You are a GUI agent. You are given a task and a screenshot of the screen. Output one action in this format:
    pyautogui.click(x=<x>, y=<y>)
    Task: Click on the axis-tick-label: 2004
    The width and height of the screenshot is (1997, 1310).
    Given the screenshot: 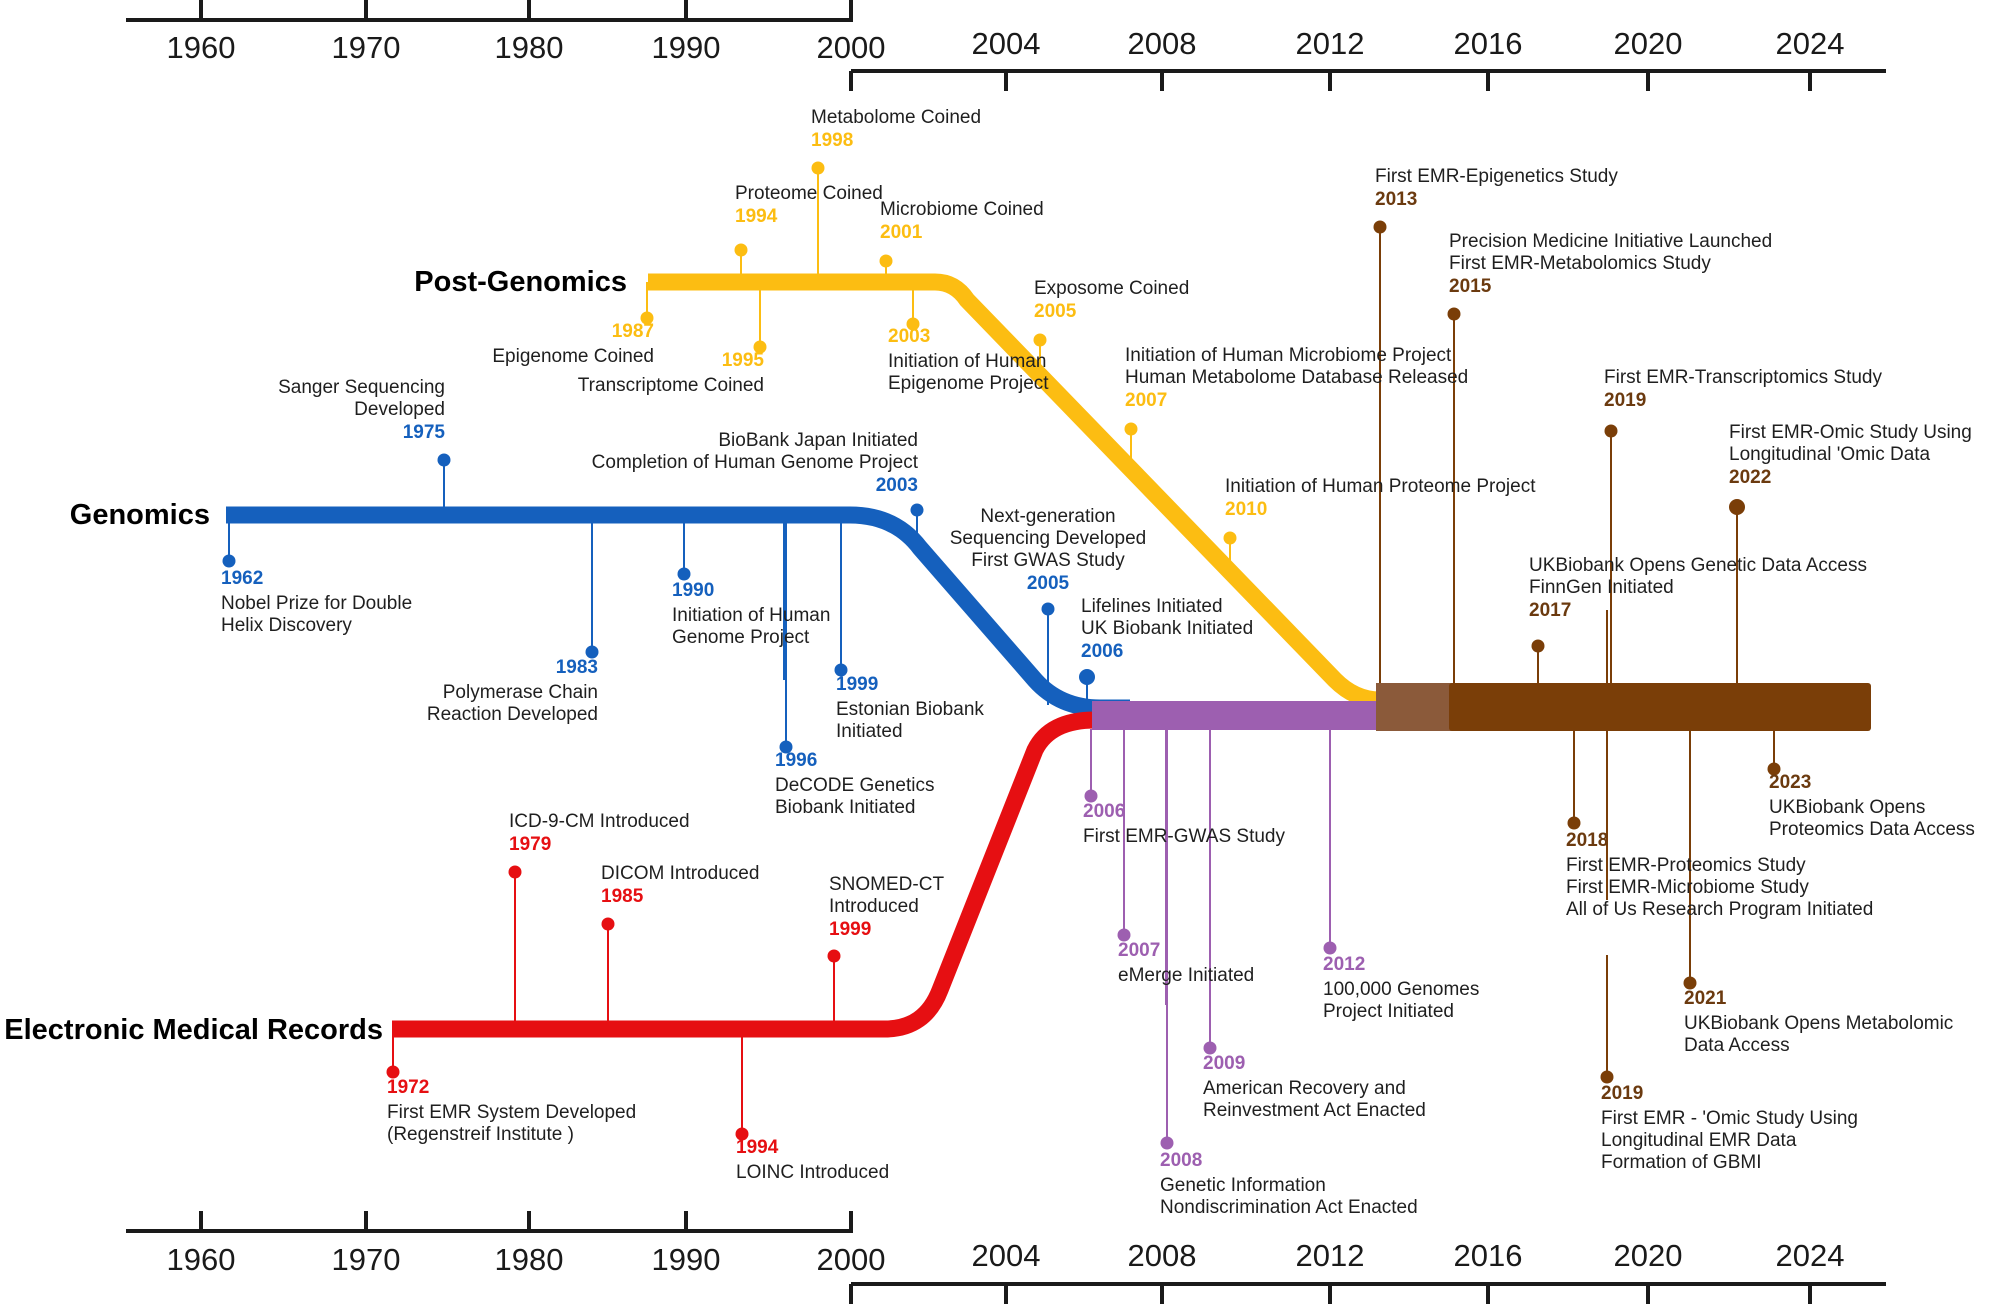 What is the action you would take?
    pyautogui.click(x=1006, y=1255)
    